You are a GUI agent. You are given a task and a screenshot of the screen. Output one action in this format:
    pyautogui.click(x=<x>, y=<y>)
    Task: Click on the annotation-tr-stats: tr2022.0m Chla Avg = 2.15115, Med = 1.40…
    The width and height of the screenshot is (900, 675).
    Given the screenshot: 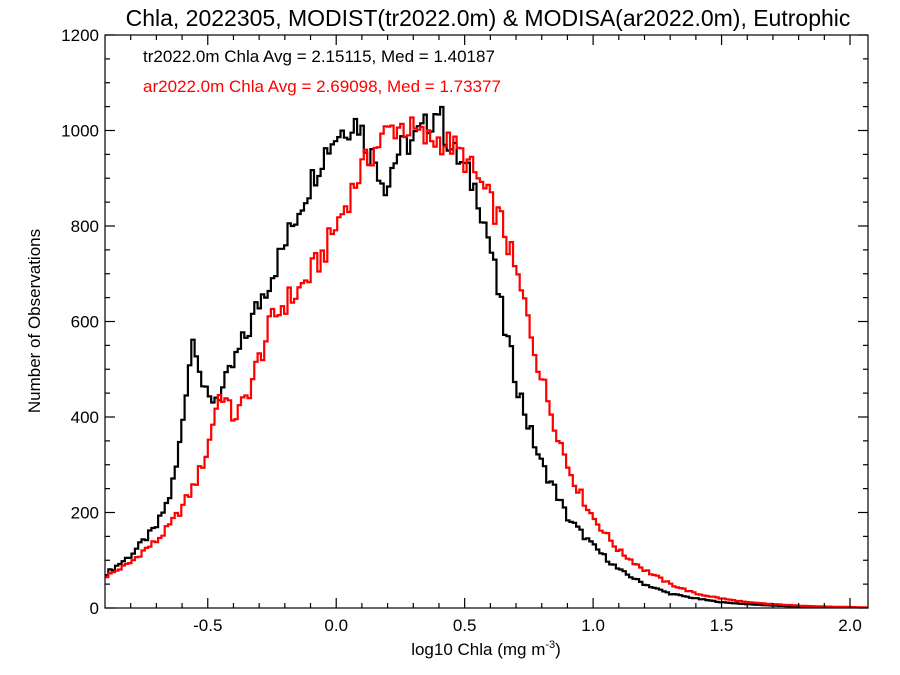 What is the action you would take?
    pyautogui.click(x=319, y=56)
    